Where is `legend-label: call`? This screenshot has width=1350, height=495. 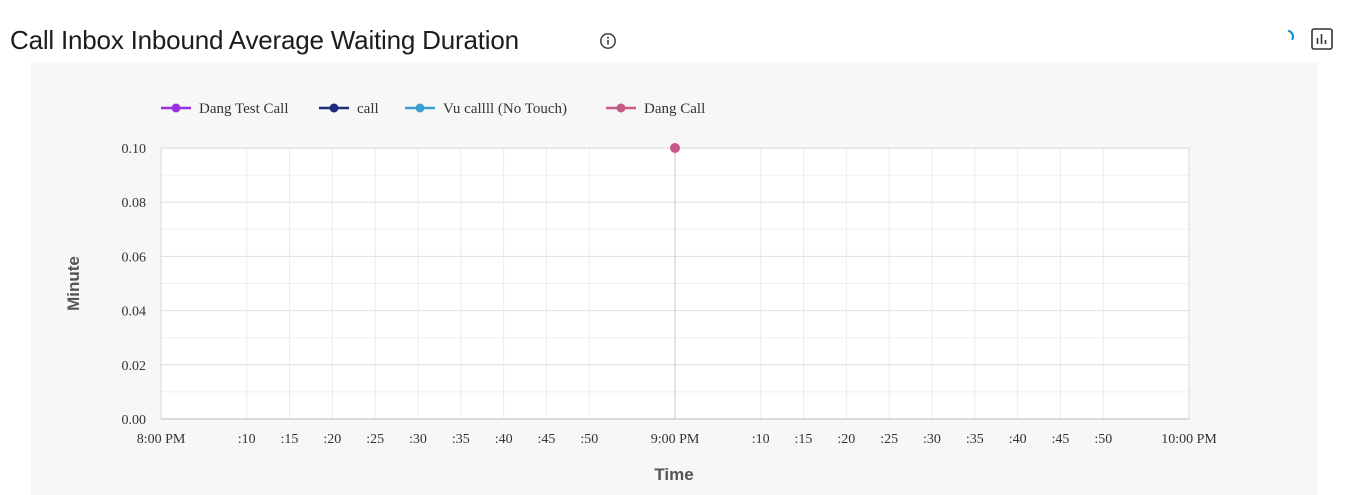 legend-label: call is located at coordinates (368, 109).